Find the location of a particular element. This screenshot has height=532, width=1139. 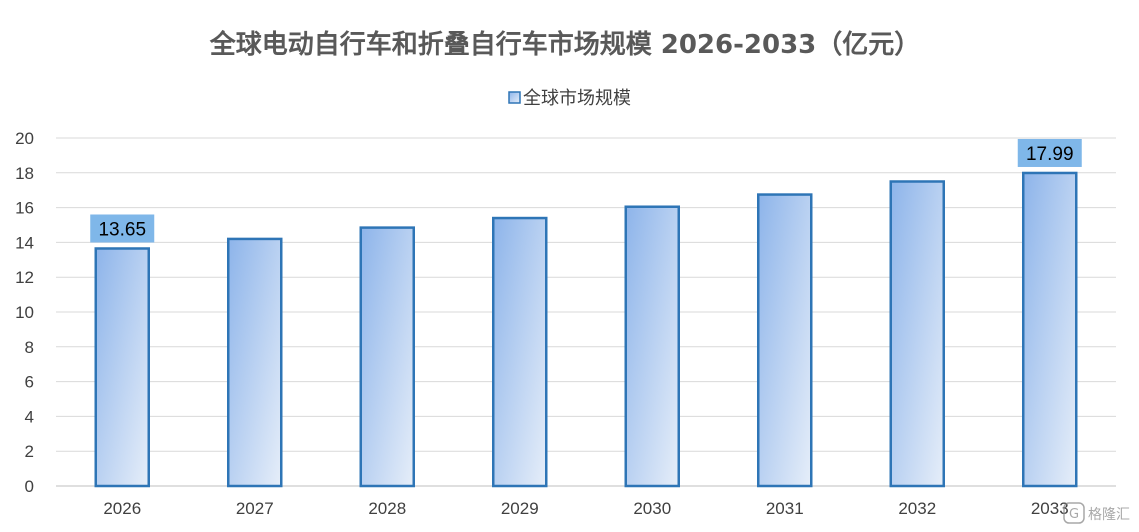

svg-text: G is located at coordinates (1074, 514).